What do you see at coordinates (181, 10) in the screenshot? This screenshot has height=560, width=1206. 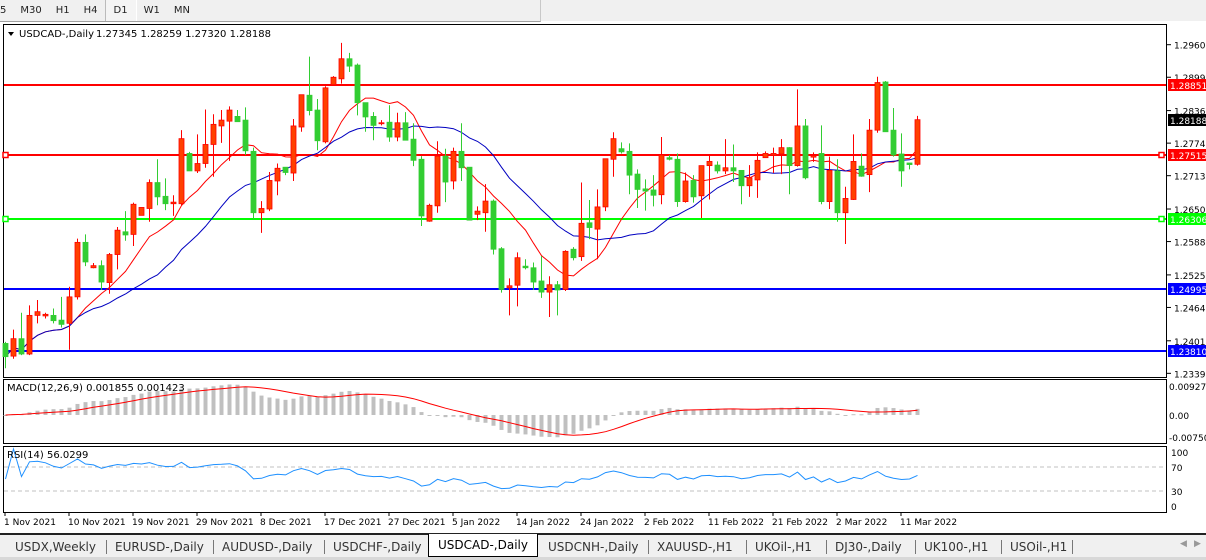 I see `timeframe-mn: MN` at bounding box center [181, 10].